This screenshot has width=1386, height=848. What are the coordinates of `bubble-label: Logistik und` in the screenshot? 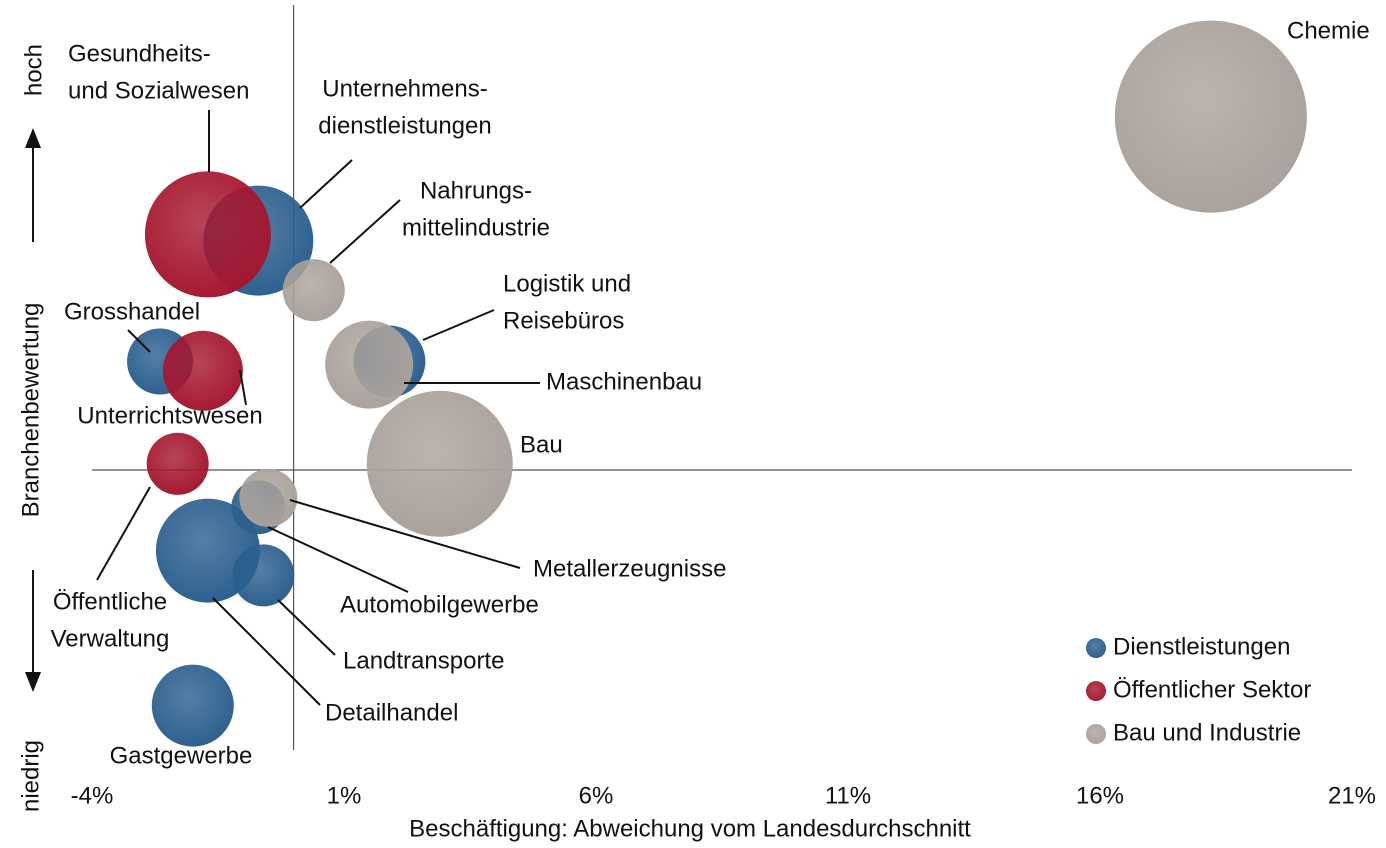 It's located at (567, 283).